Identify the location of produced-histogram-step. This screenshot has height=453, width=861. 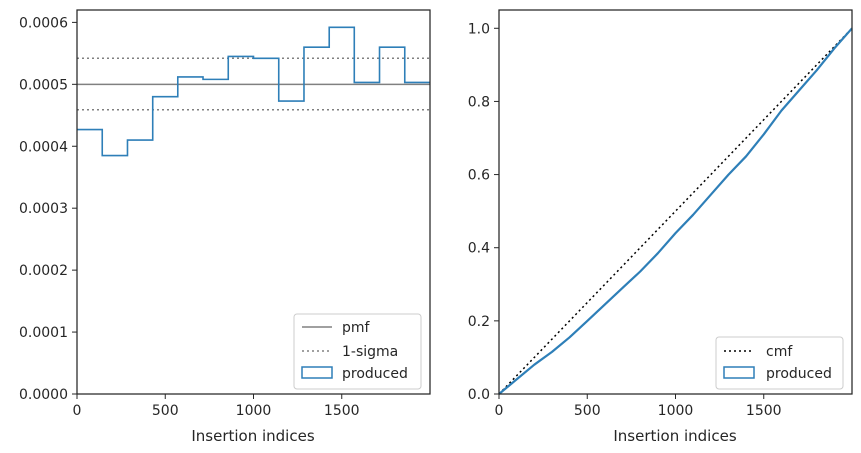
(253, 91).